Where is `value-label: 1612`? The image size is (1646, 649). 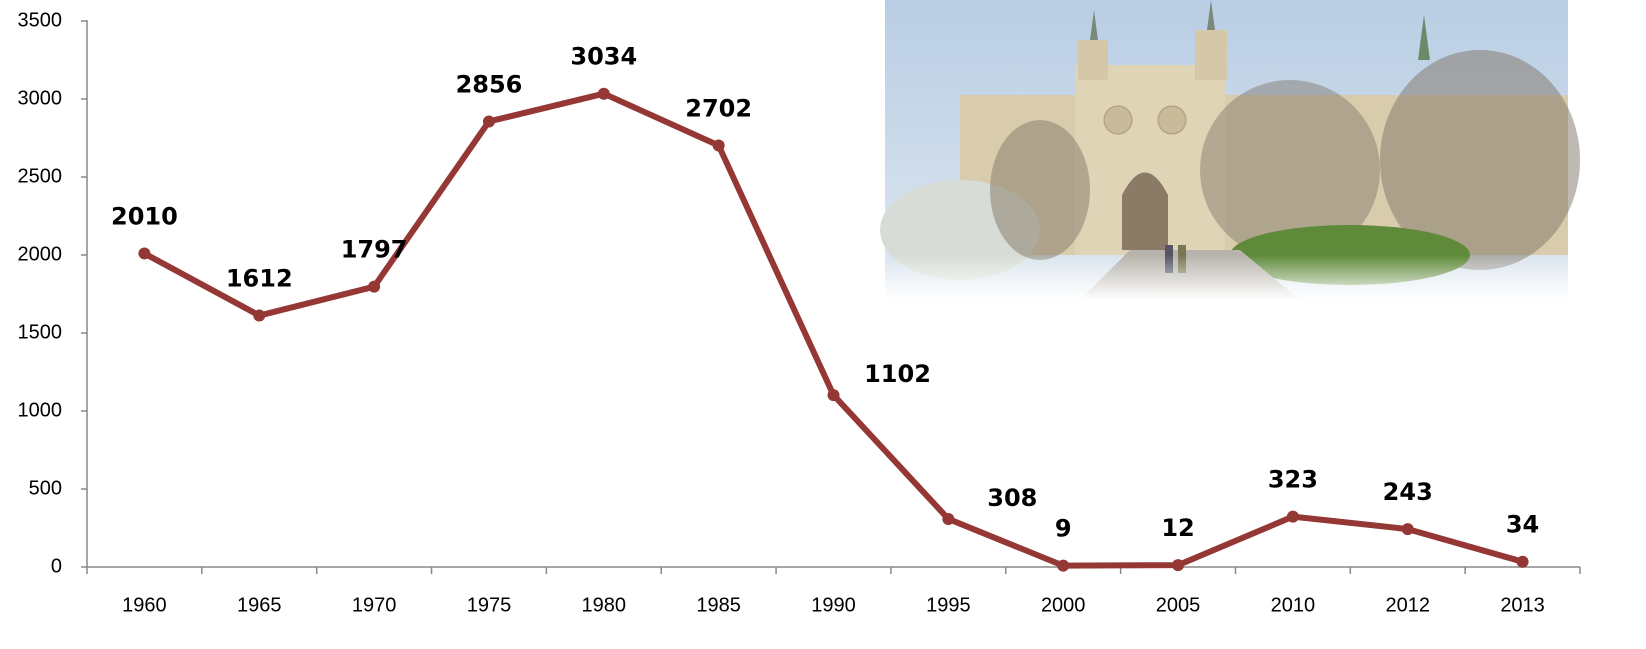 value-label: 1612 is located at coordinates (259, 279).